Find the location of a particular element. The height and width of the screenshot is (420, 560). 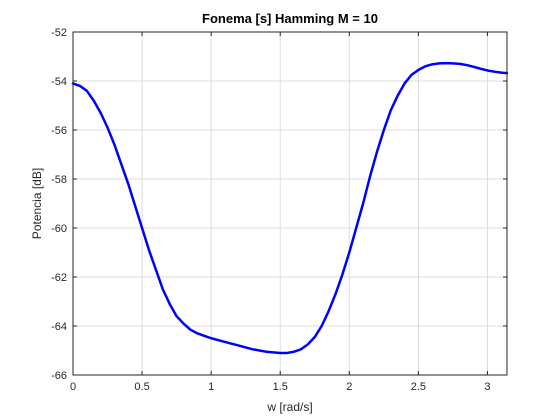

y-tick-label: -64 is located at coordinates (59, 327).